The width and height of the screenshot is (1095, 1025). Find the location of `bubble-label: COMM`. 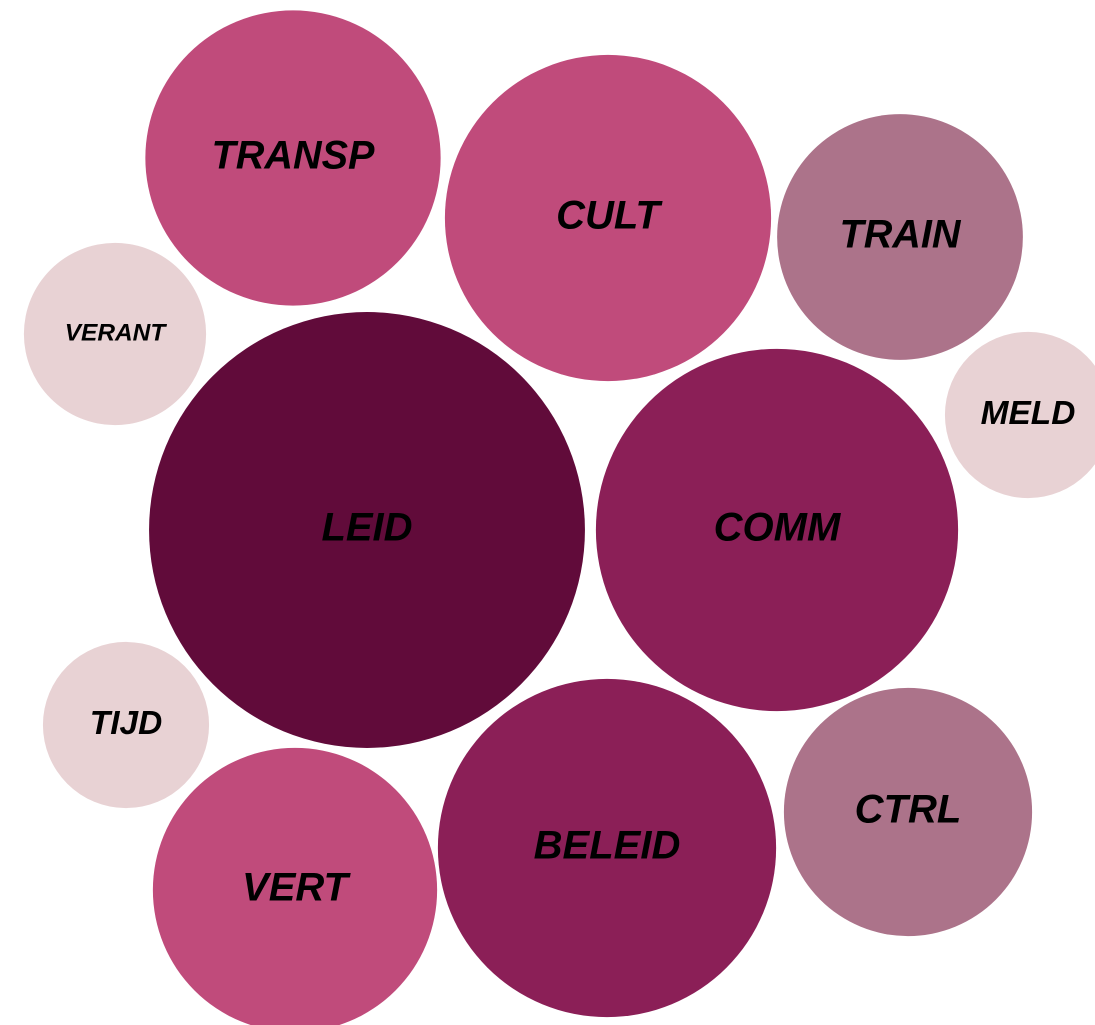

bubble-label: COMM is located at coordinates (778, 528).